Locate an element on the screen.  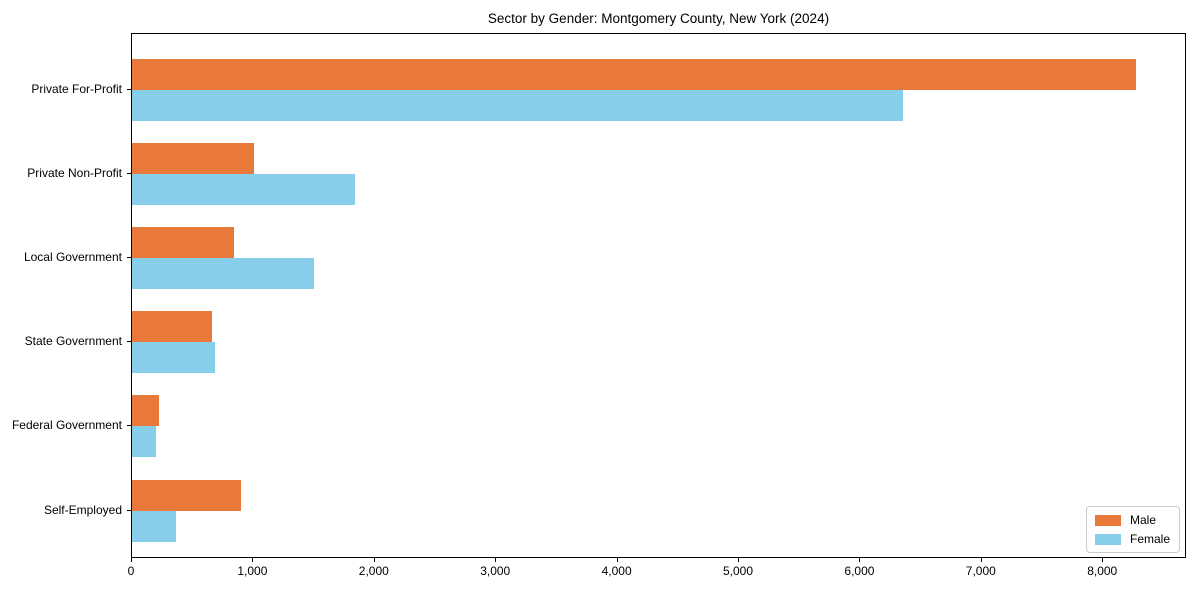
x-axis-tick-label: 3,000 is located at coordinates (495, 571).